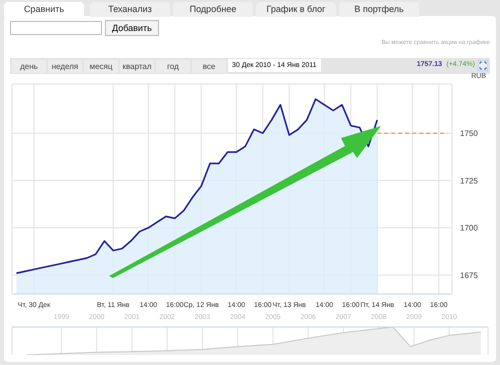 The height and width of the screenshot is (365, 500). I want to click on text: Сравнить, so click(44, 9).